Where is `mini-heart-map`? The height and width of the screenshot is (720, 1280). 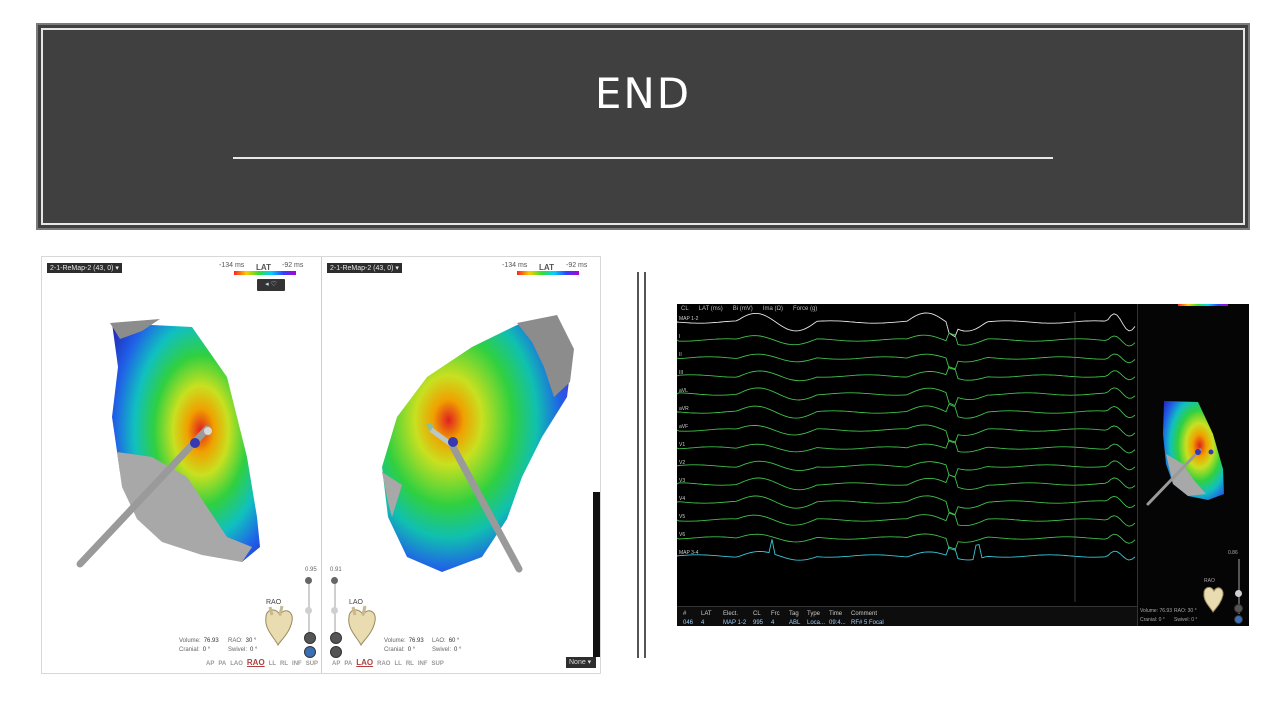 mini-heart-map is located at coordinates (1193, 465).